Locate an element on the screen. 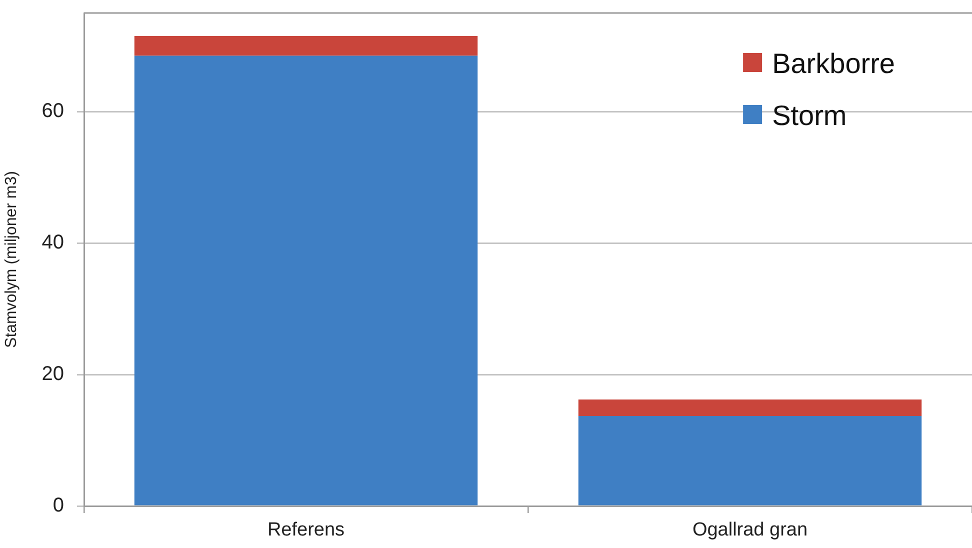 This screenshot has width=972, height=548. y-tick-label: 60 is located at coordinates (53, 111).